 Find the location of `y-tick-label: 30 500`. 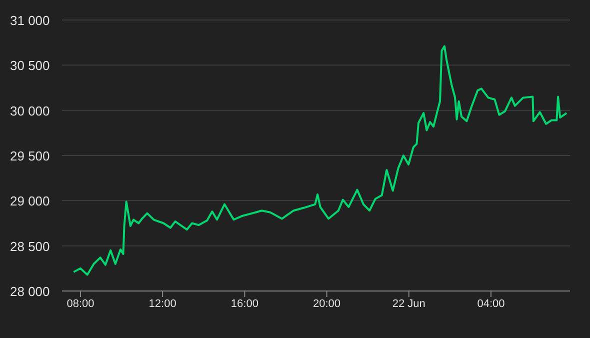

y-tick-label: 30 500 is located at coordinates (30, 66).